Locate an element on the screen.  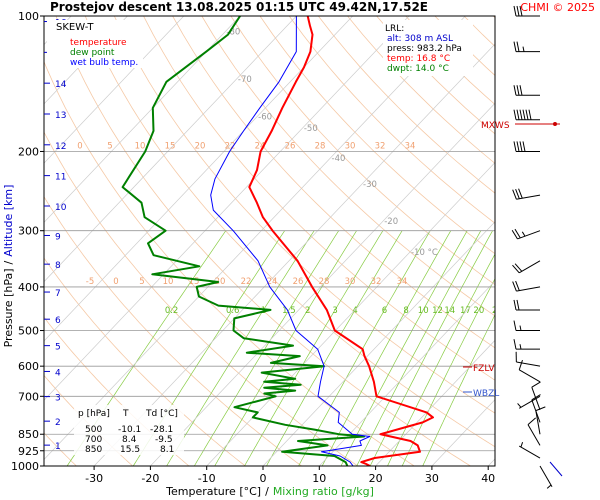
pressure-tick-label: 850 is located at coordinates (28, 434).